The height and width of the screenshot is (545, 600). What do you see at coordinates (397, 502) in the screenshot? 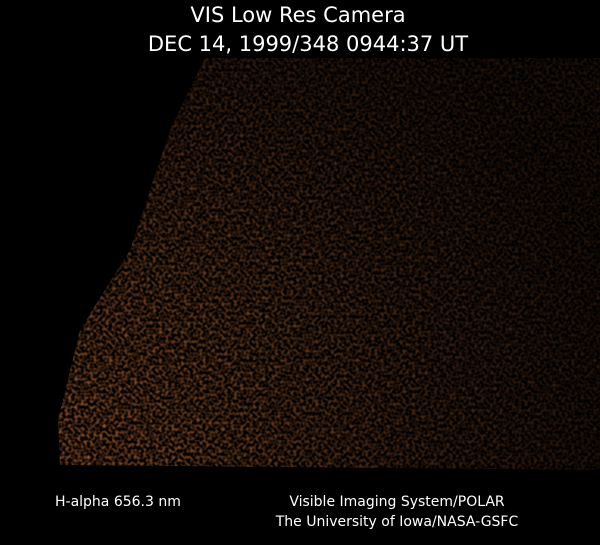
I see `instrument-label: Visible Imaging System/POLAR` at bounding box center [397, 502].